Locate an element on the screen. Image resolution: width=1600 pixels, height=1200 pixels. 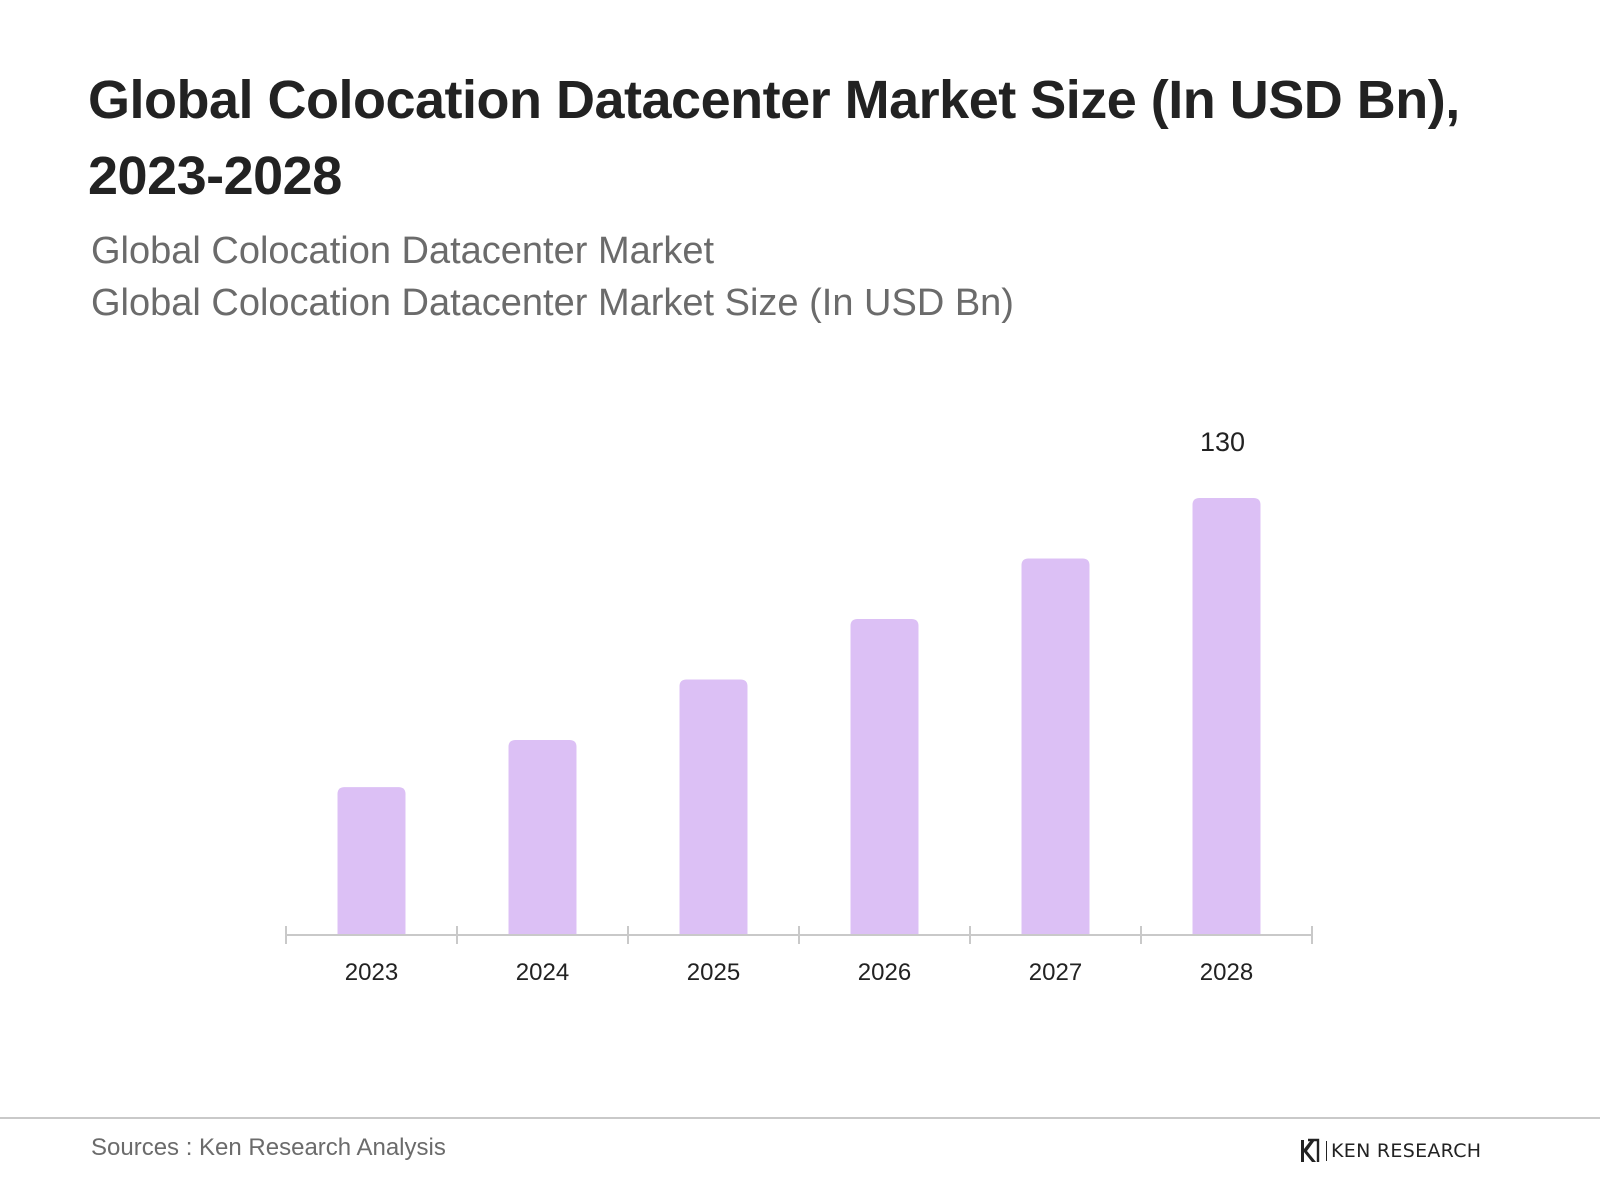
x-tick-label-2023: 2023 is located at coordinates (371, 972).